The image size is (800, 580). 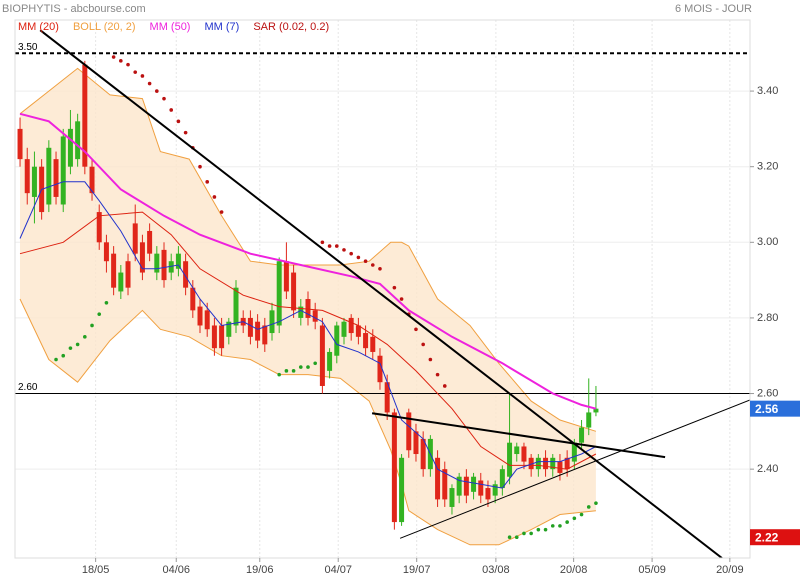 What do you see at coordinates (260, 570) in the screenshot?
I see `x-tick-label: 19/06` at bounding box center [260, 570].